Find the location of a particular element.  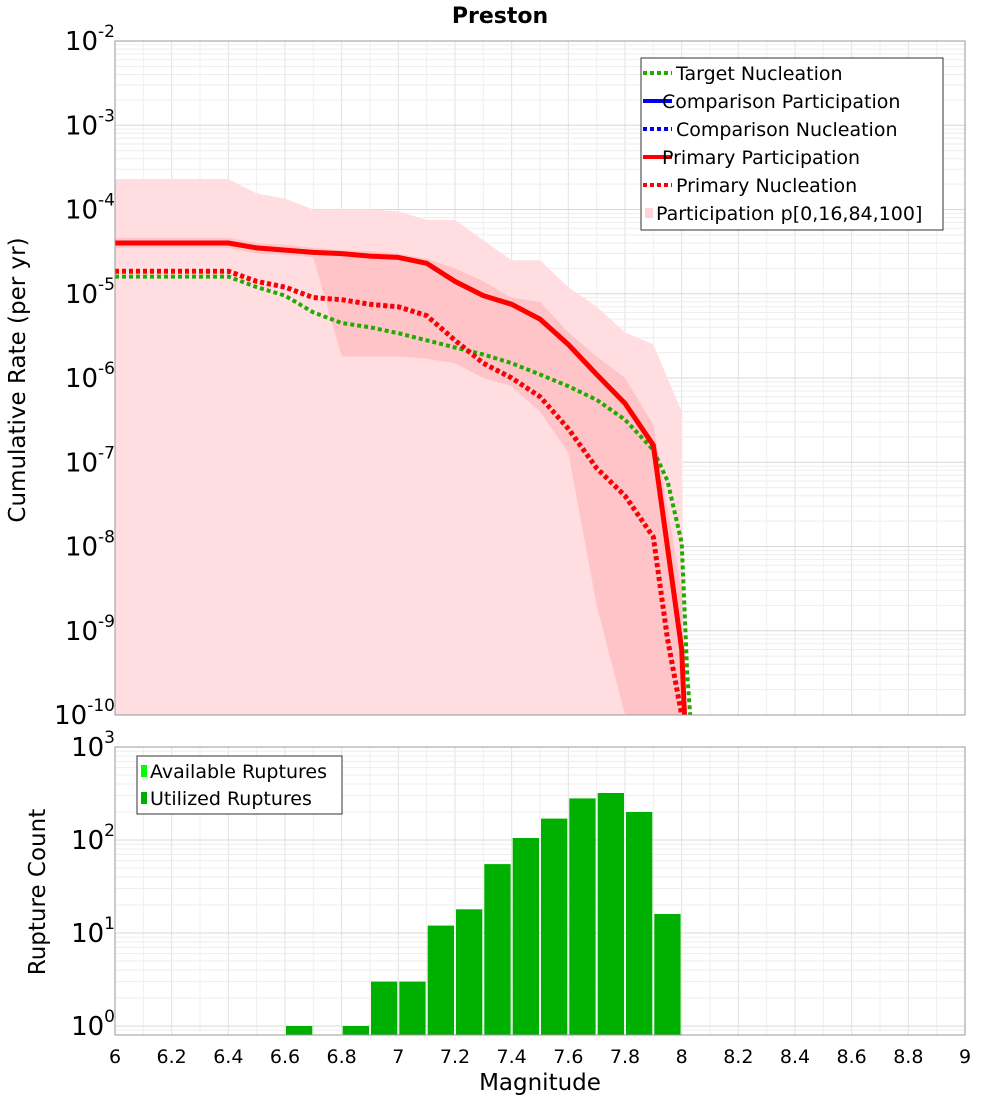

y-tick-label: 10⁻⁹ is located at coordinates (90, 629).